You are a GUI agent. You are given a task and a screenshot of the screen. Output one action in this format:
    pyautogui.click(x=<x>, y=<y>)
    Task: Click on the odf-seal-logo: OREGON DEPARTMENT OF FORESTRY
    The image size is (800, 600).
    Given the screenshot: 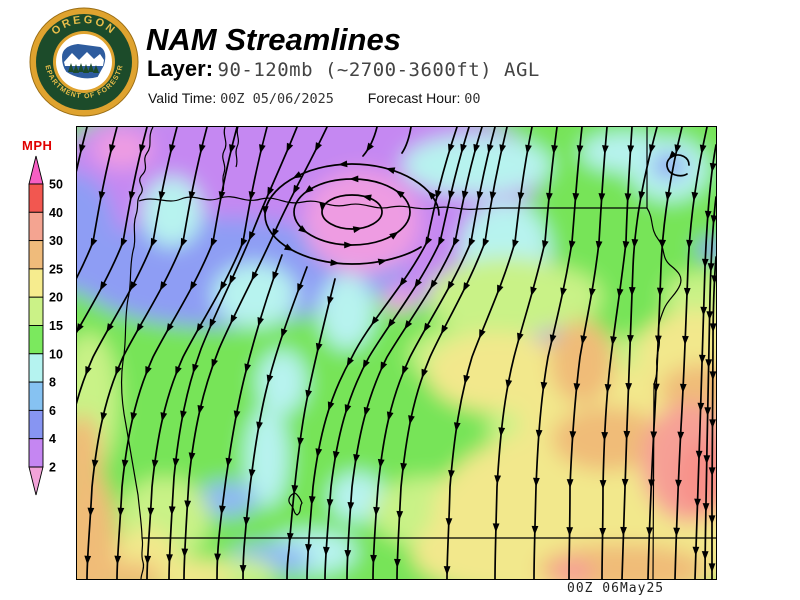 What is the action you would take?
    pyautogui.click(x=84, y=62)
    